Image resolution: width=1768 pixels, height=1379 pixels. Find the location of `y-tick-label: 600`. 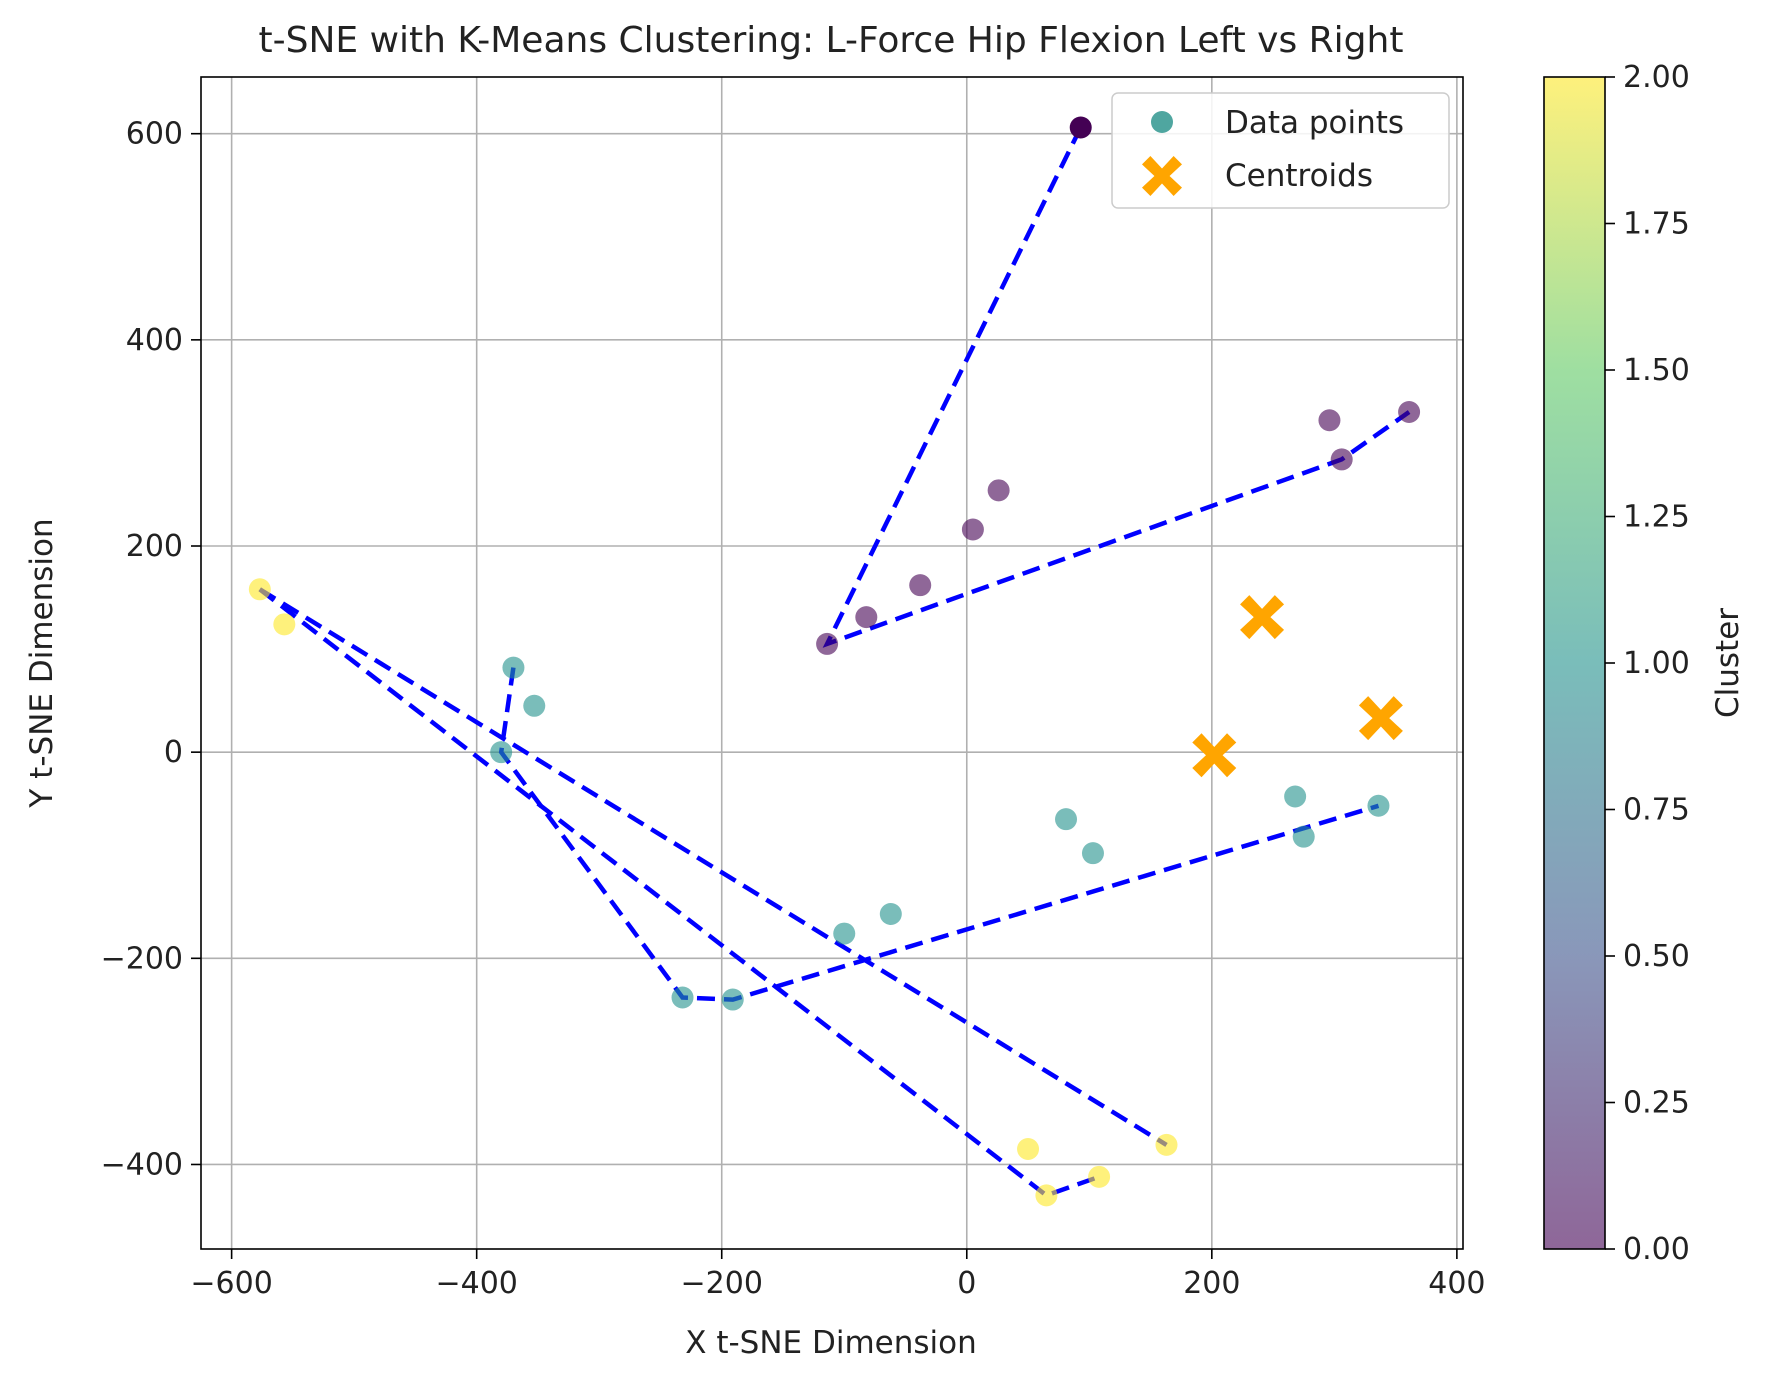

y-tick-label: 600 is located at coordinates (154, 134).